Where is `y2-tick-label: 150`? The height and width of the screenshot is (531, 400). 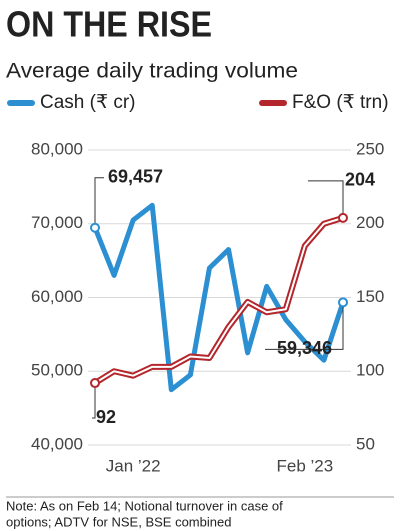
y2-tick-label: 150 is located at coordinates (370, 296).